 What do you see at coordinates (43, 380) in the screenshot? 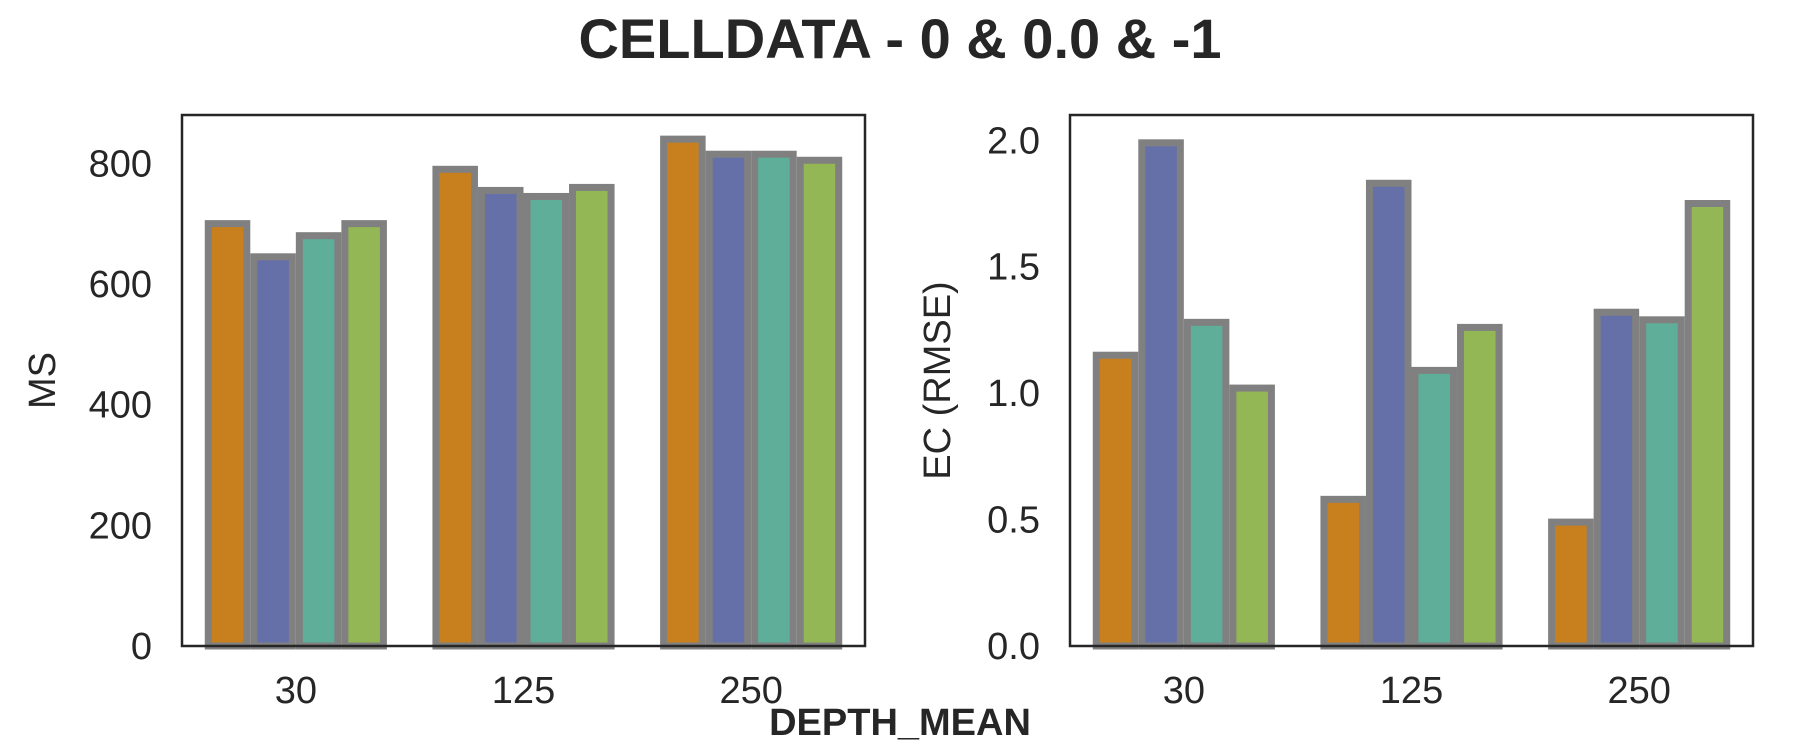
I see `y-axis-label: MS` at bounding box center [43, 380].